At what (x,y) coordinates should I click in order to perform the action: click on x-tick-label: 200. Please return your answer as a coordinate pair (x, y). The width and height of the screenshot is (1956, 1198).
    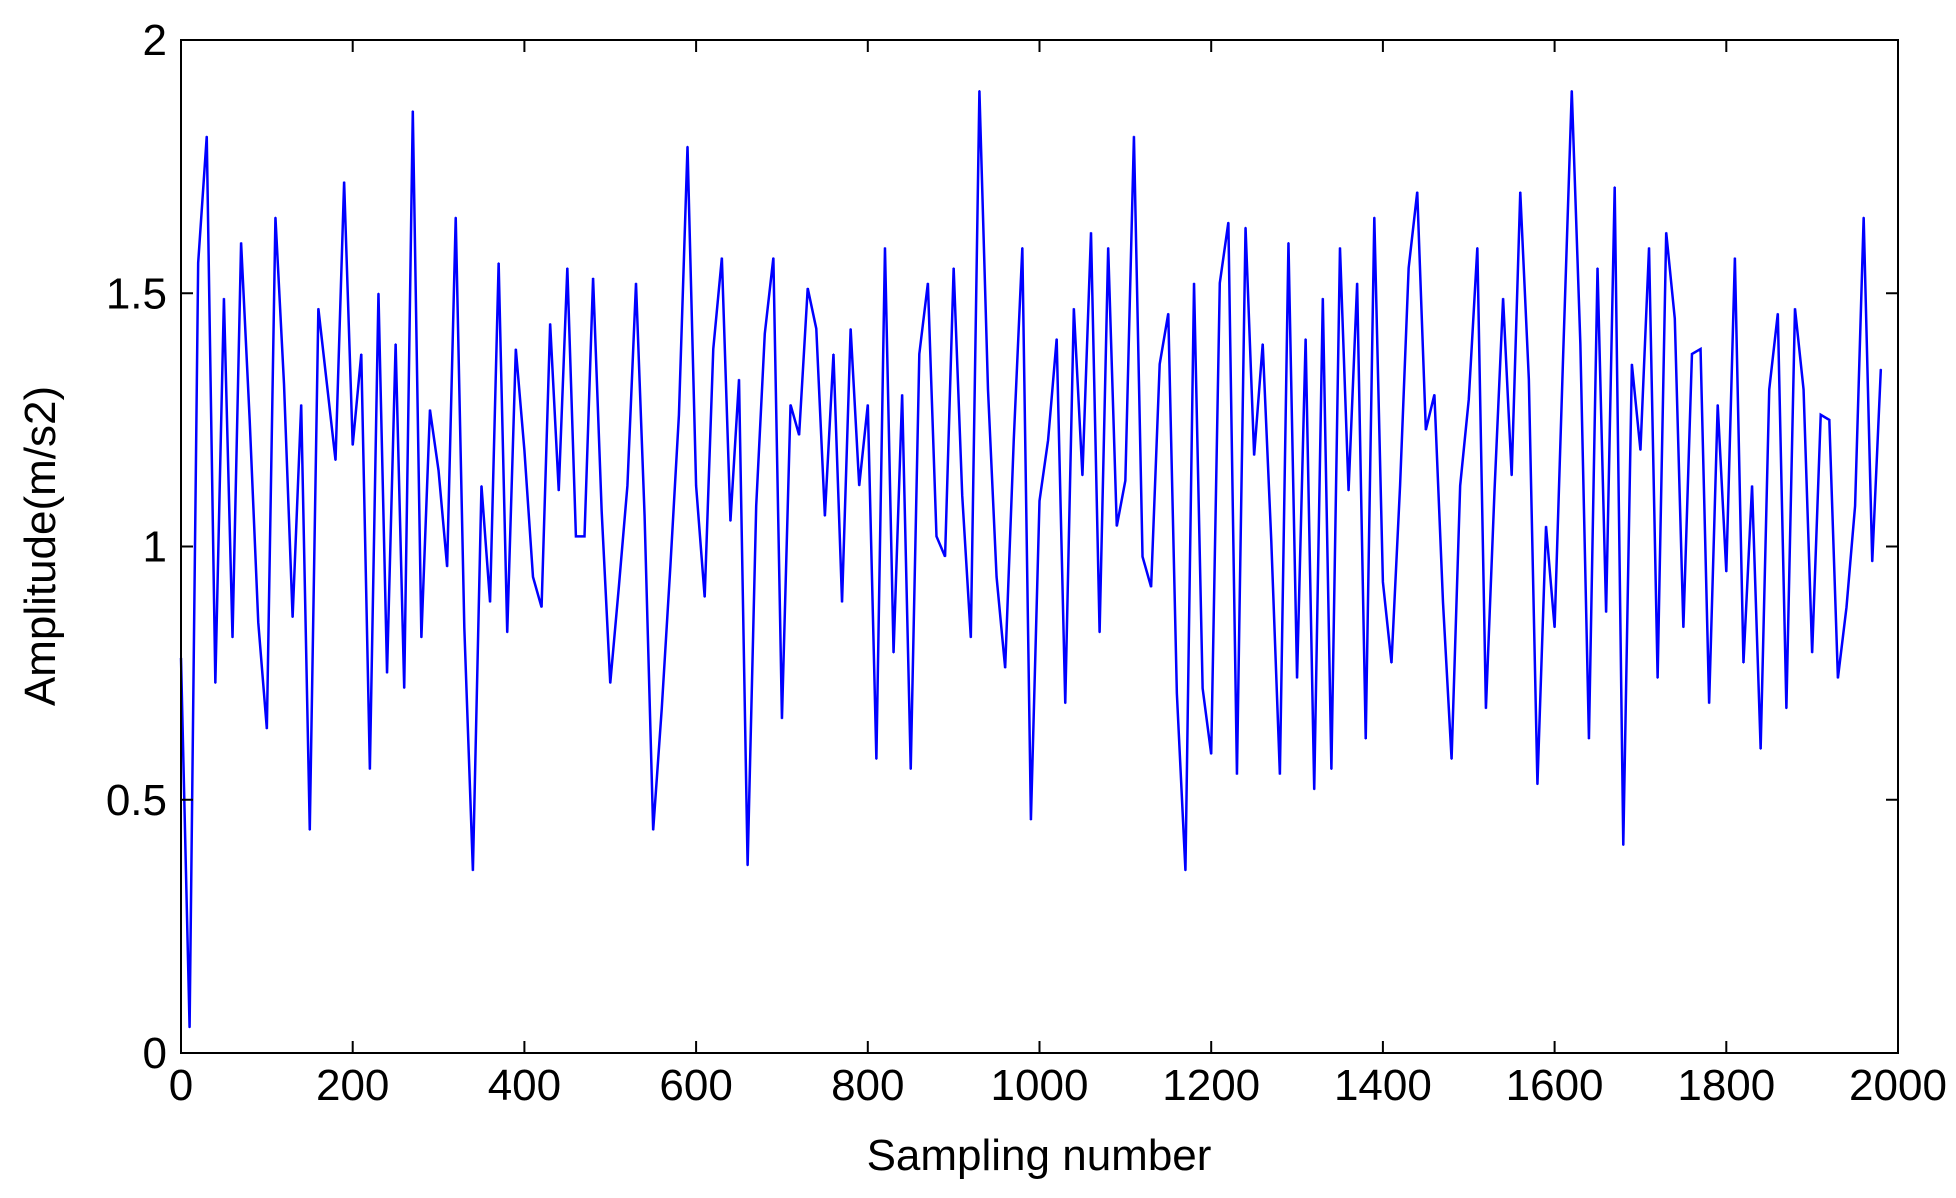
    Looking at the image, I should click on (352, 1085).